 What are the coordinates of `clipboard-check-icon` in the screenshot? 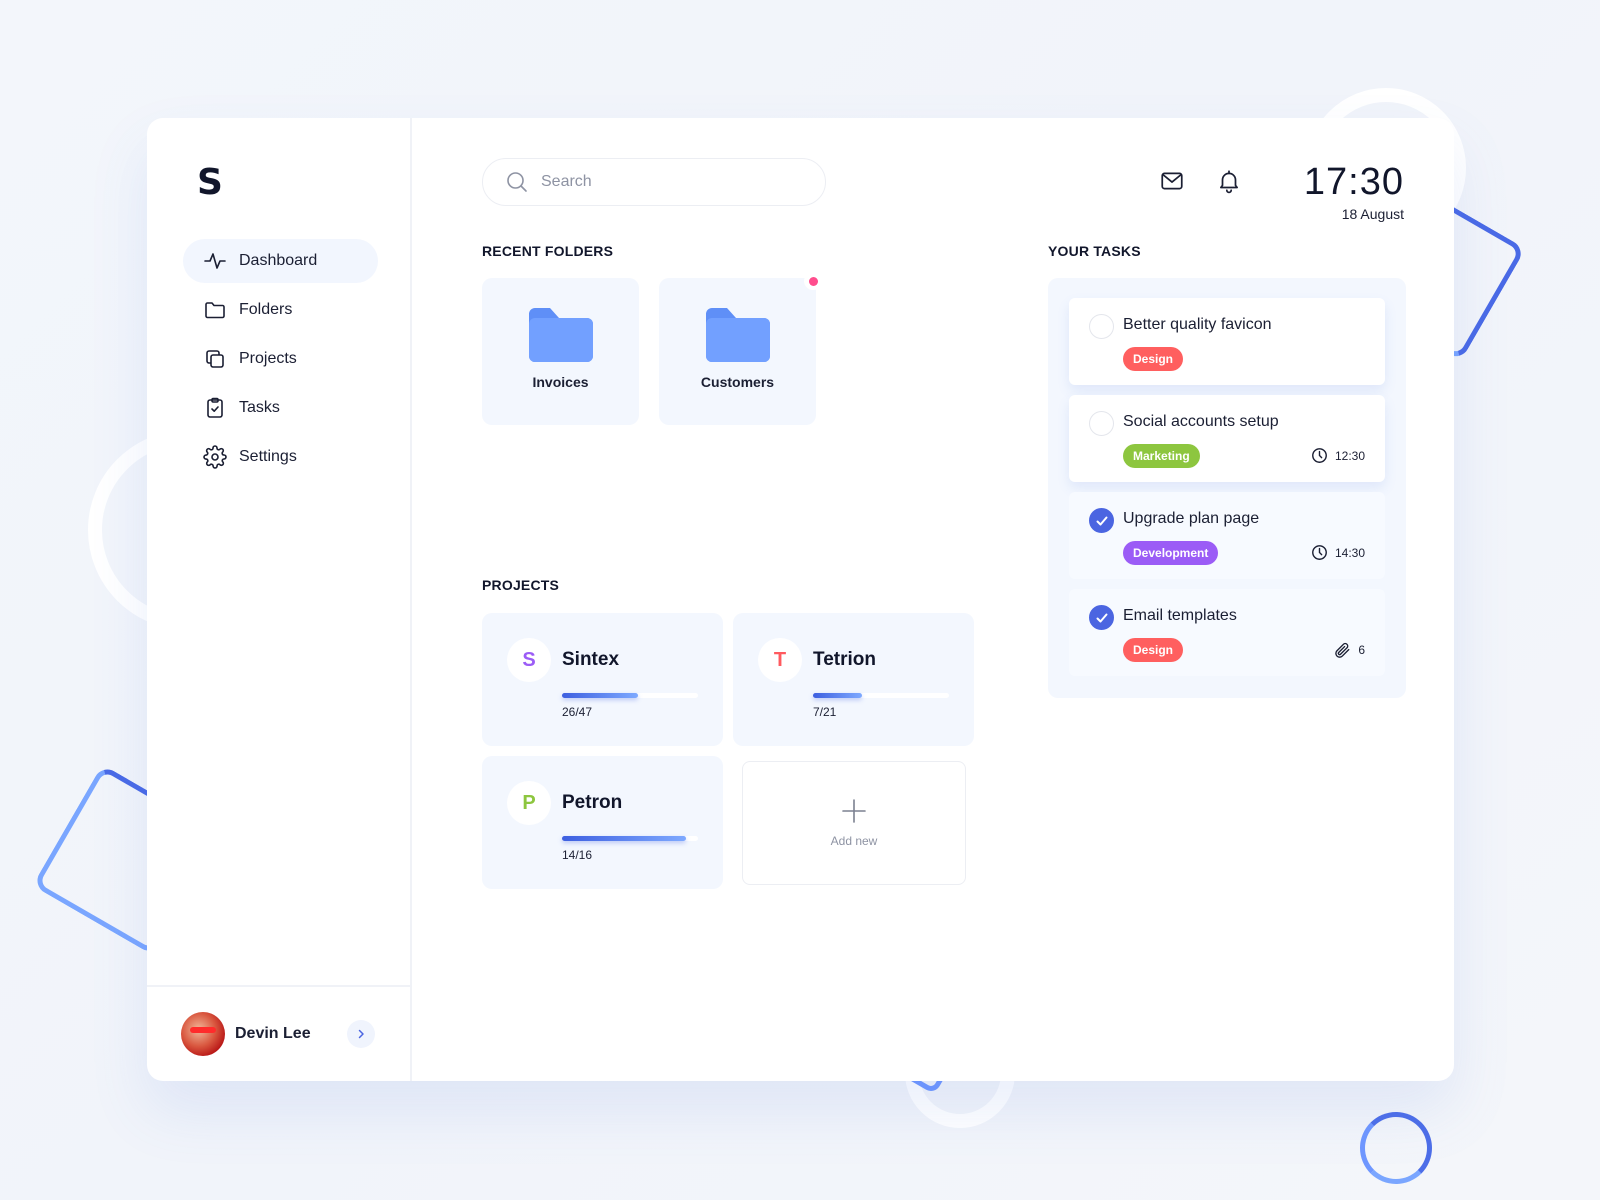 It's located at (215, 407).